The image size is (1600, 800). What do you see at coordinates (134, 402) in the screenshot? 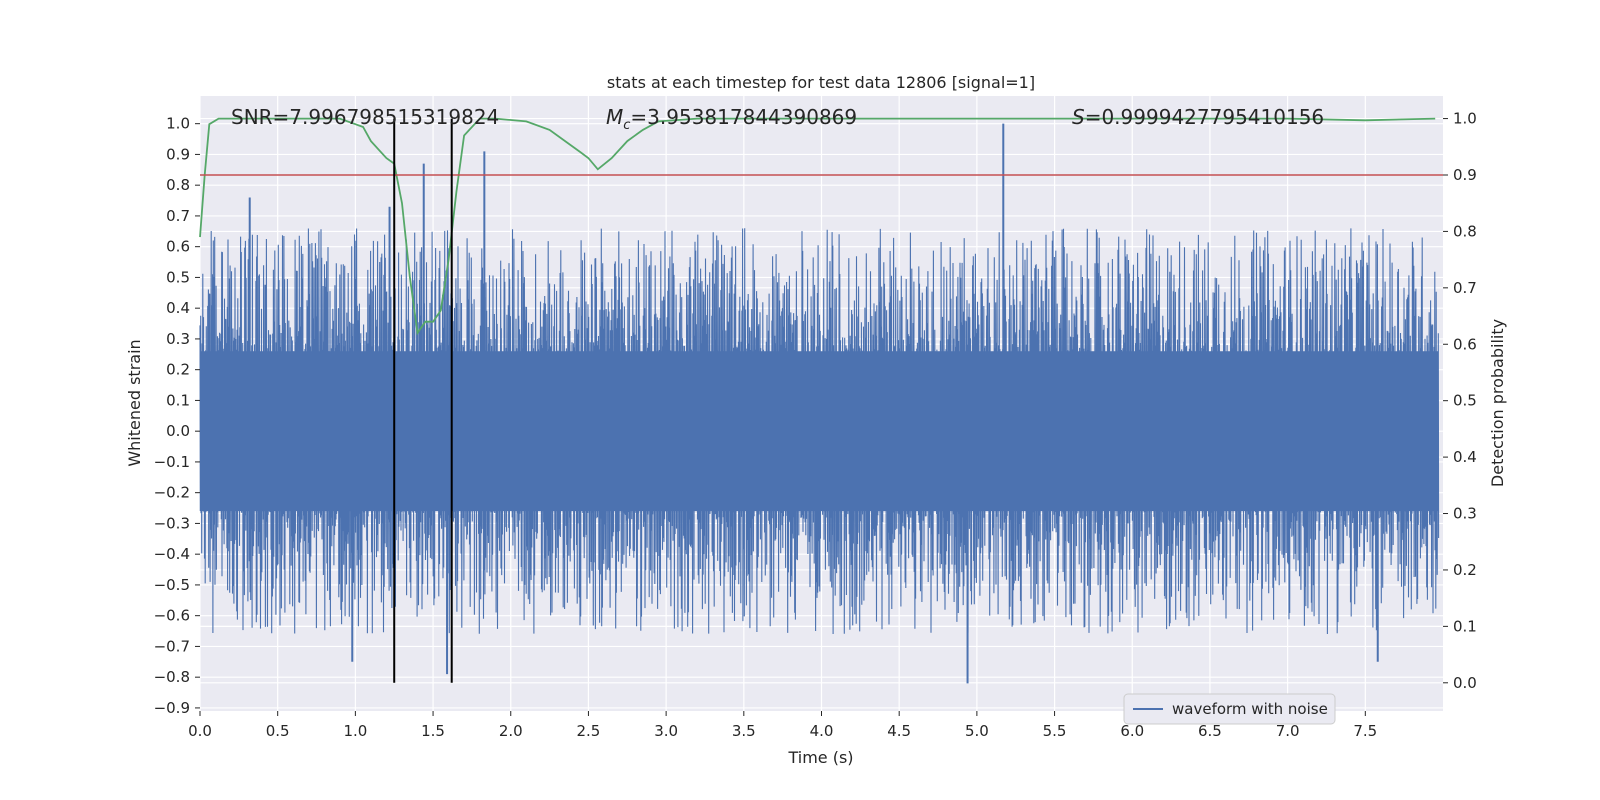
I see `y-axis-label: Whitened strain` at bounding box center [134, 402].